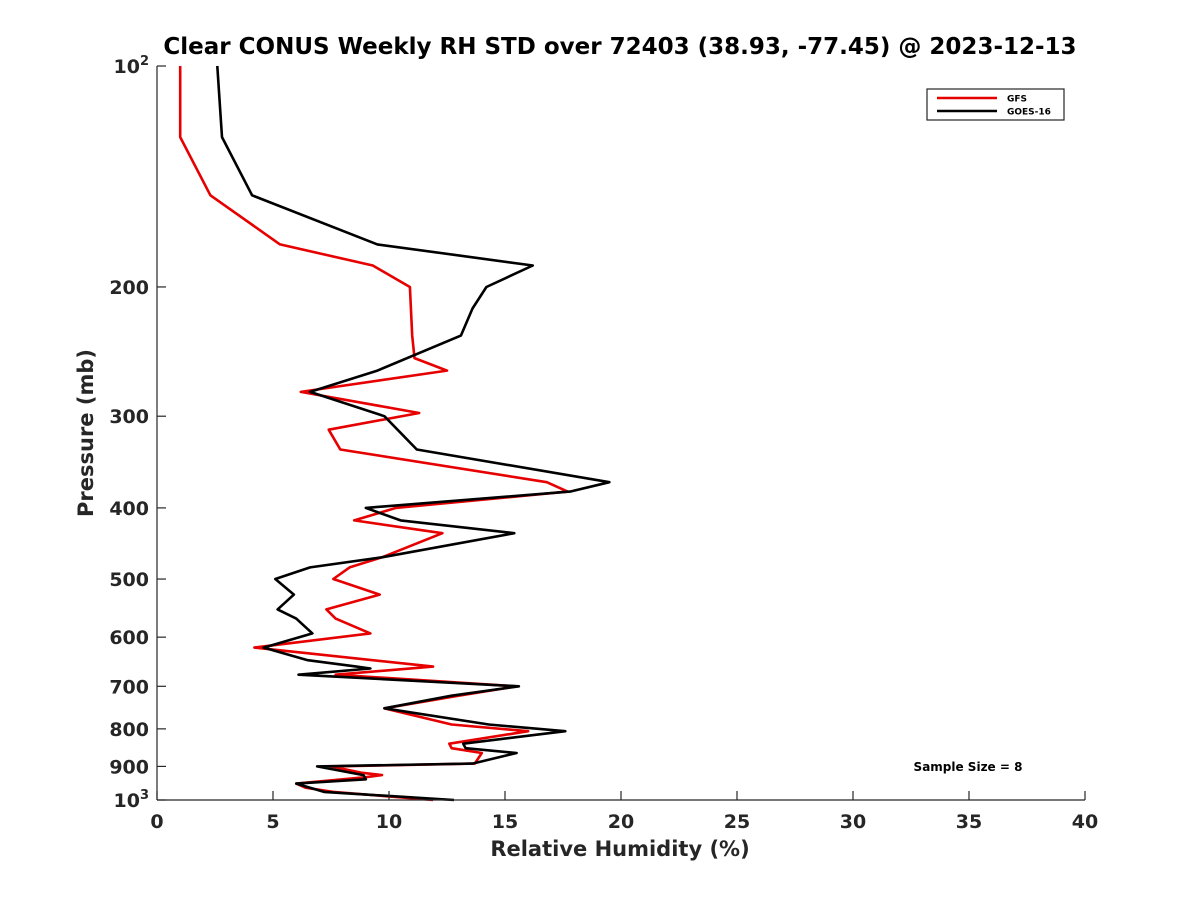 The width and height of the screenshot is (1200, 900). What do you see at coordinates (129, 730) in the screenshot?
I see `y-tick-label: 800` at bounding box center [129, 730].